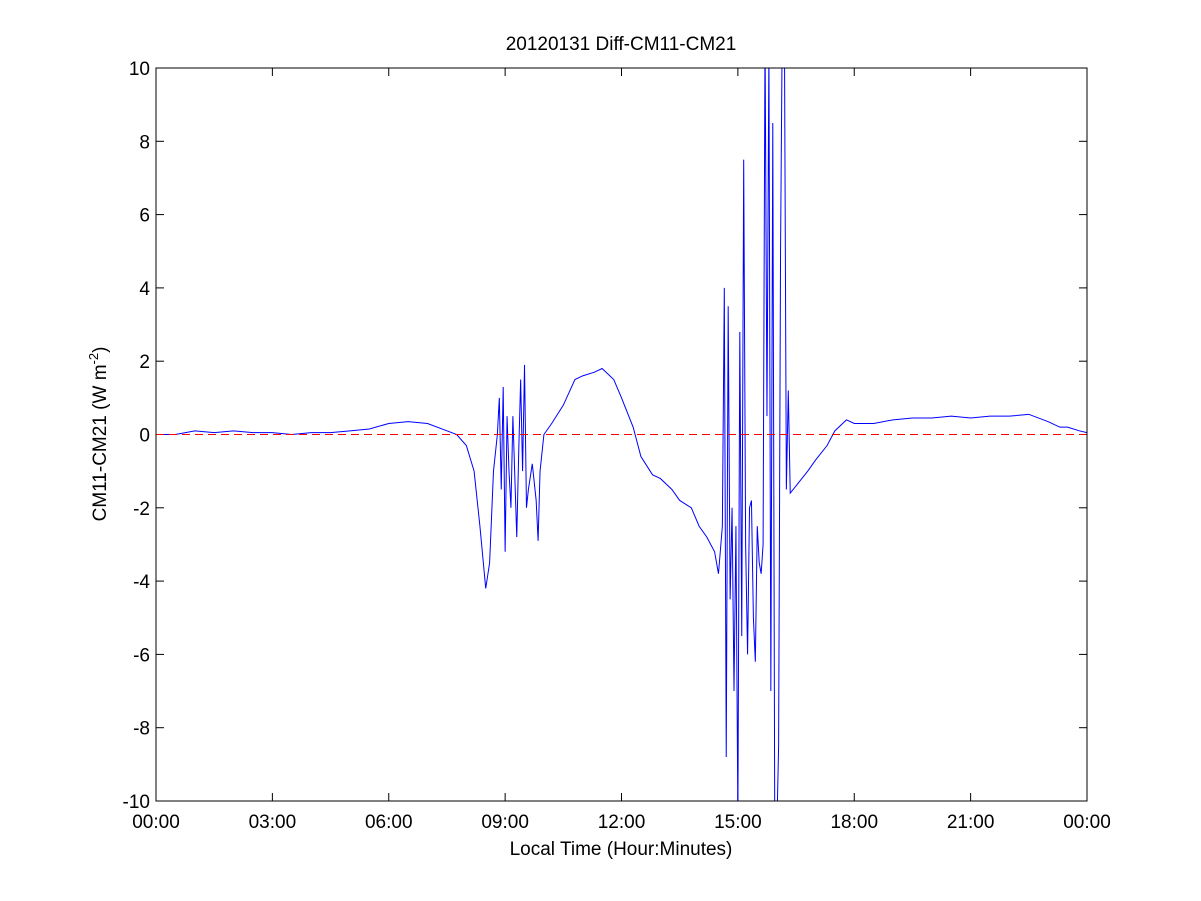 The image size is (1201, 901). What do you see at coordinates (144, 436) in the screenshot?
I see `y-tick-label: 0` at bounding box center [144, 436].